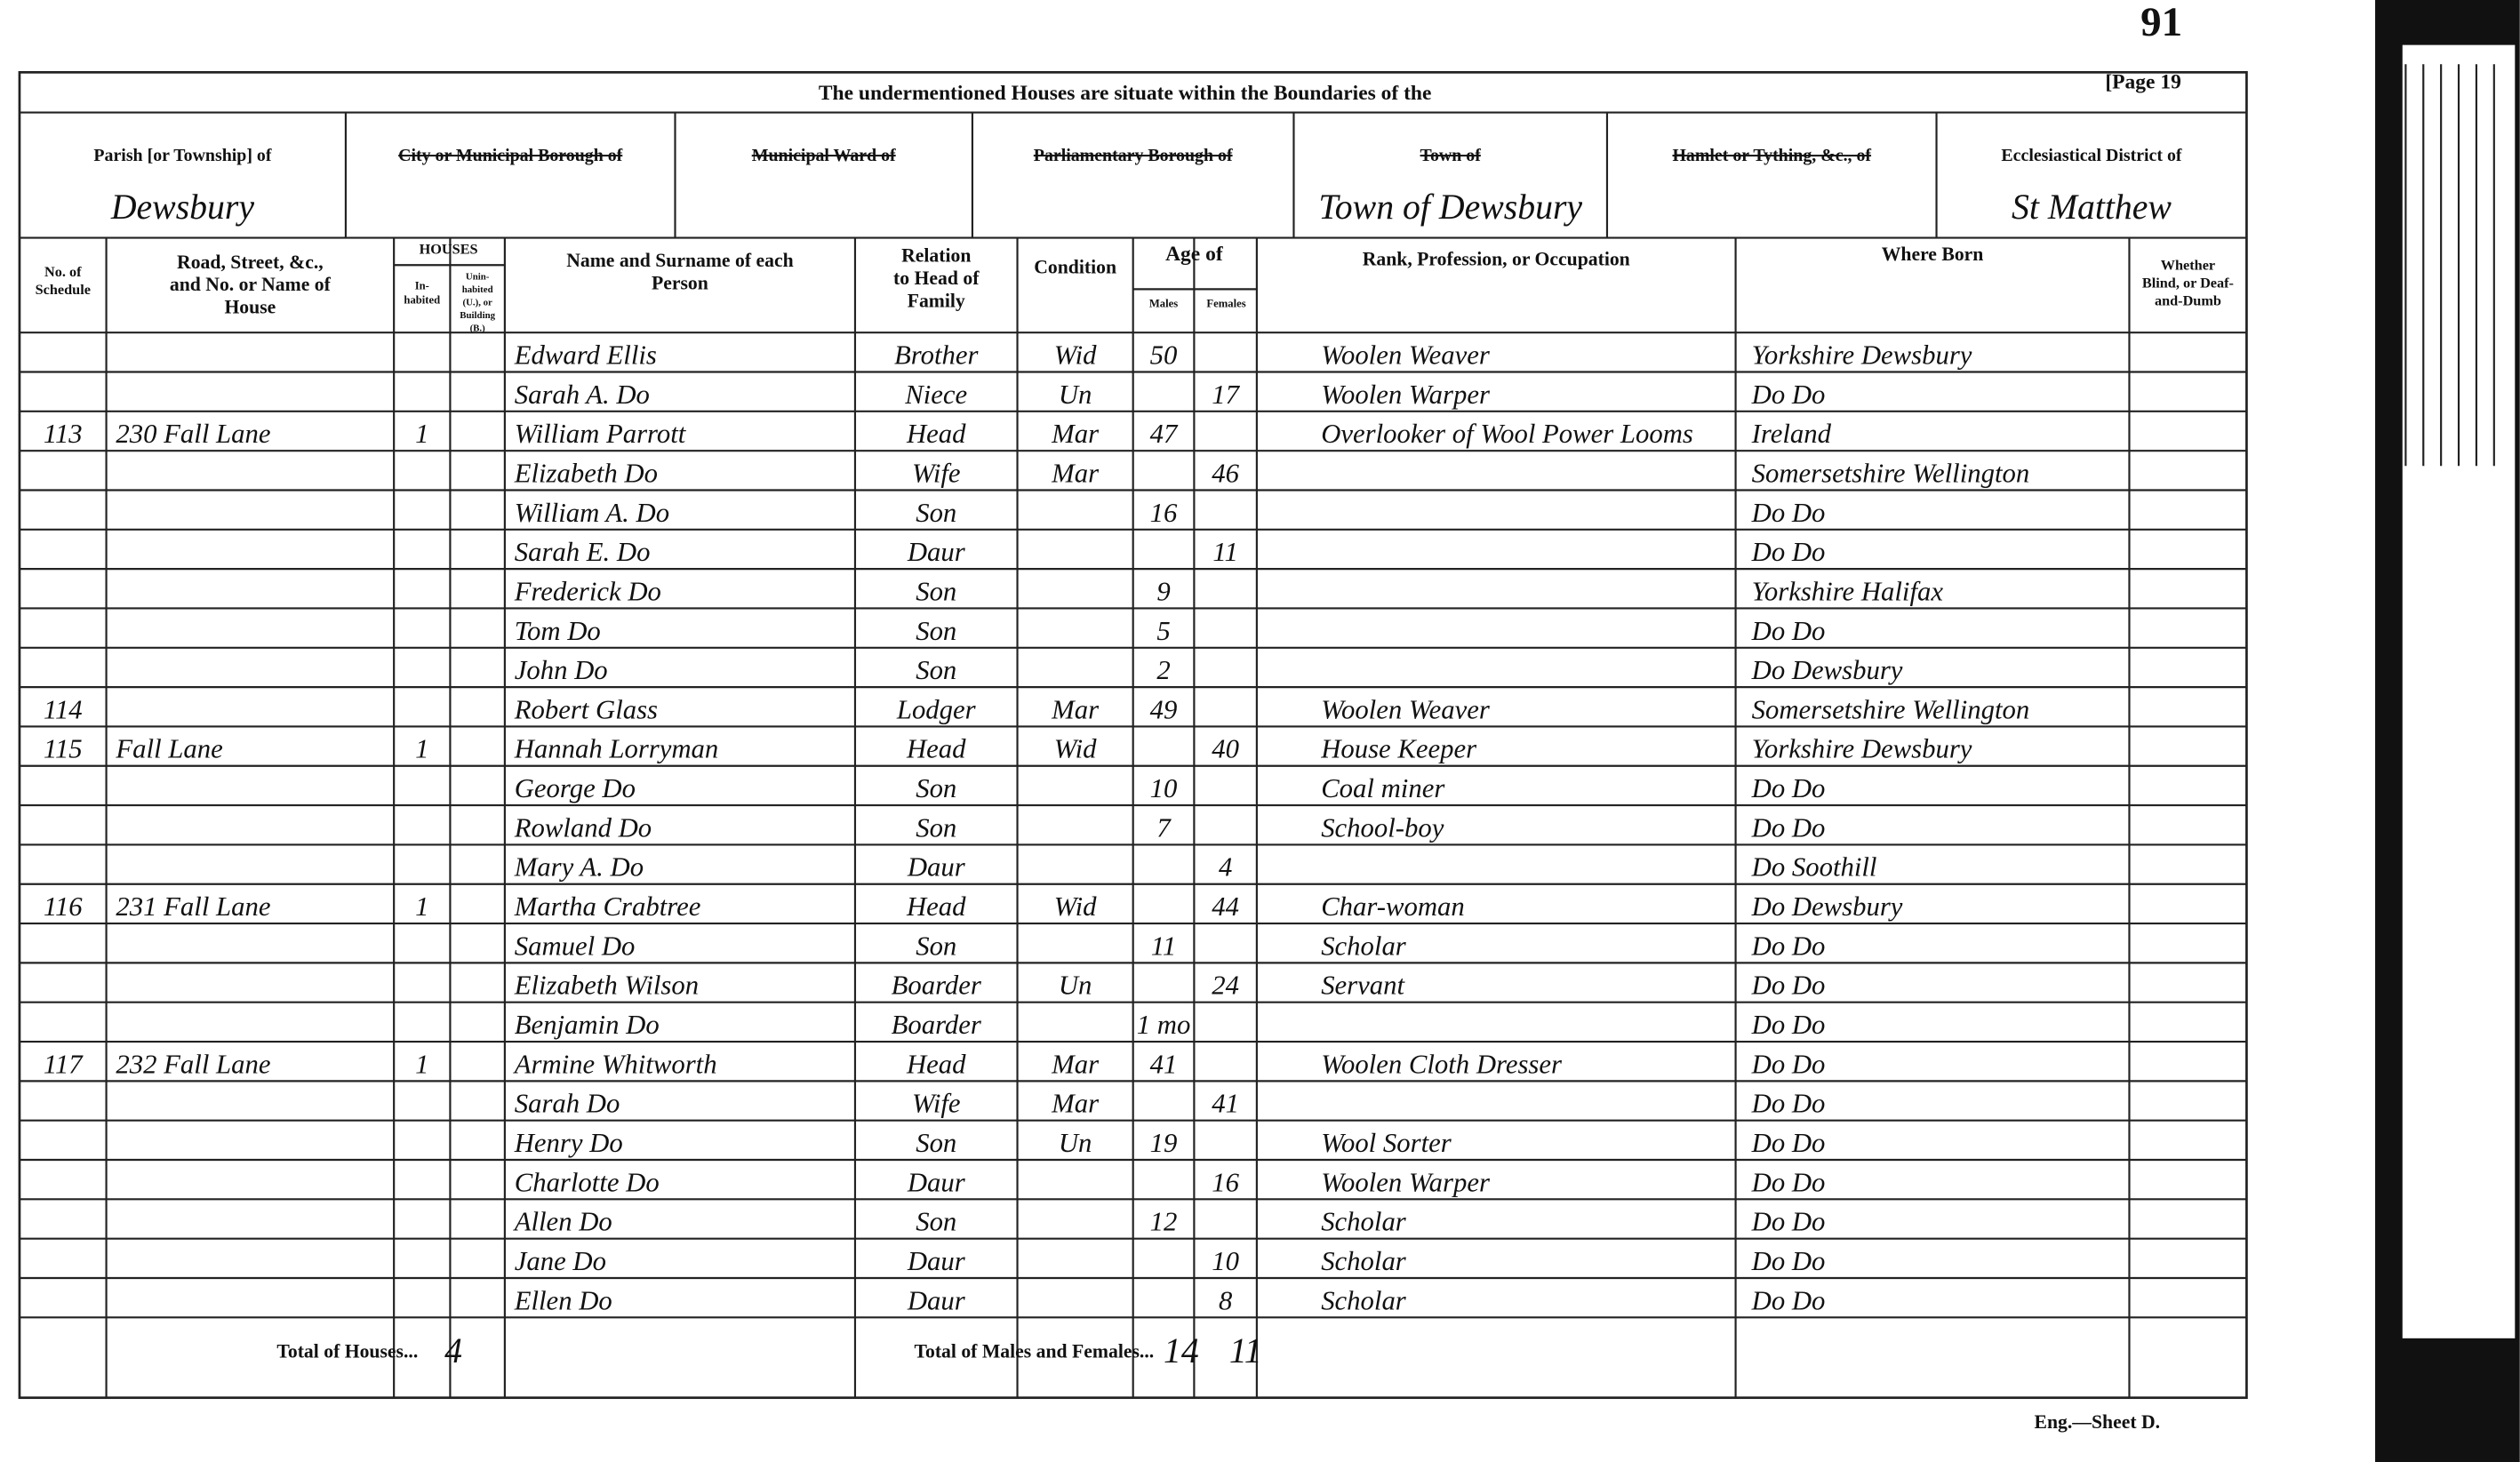 The height and width of the screenshot is (1462, 2520). What do you see at coordinates (1225, 986) in the screenshot?
I see `cell-female: 24` at bounding box center [1225, 986].